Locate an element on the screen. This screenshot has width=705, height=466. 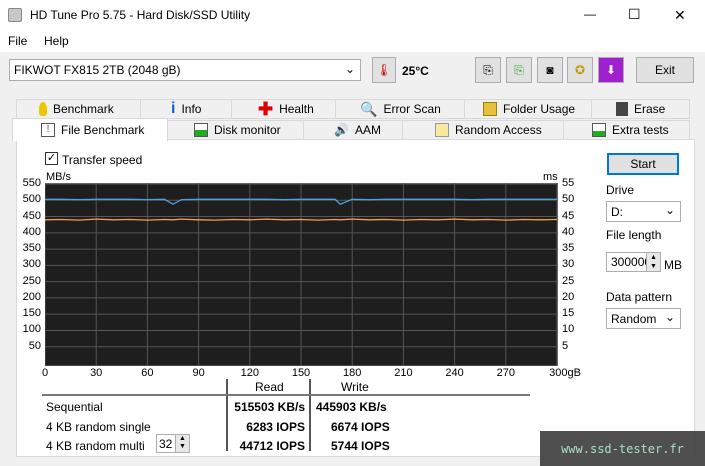
x-tick-label: 300gB is located at coordinates (565, 373).